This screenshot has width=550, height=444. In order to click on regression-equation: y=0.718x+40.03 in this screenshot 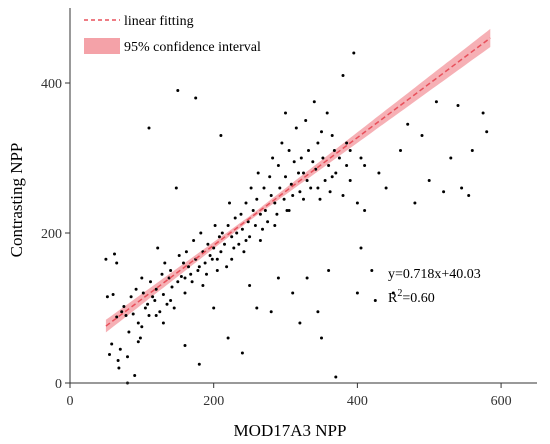, I will do `click(434, 274)`.